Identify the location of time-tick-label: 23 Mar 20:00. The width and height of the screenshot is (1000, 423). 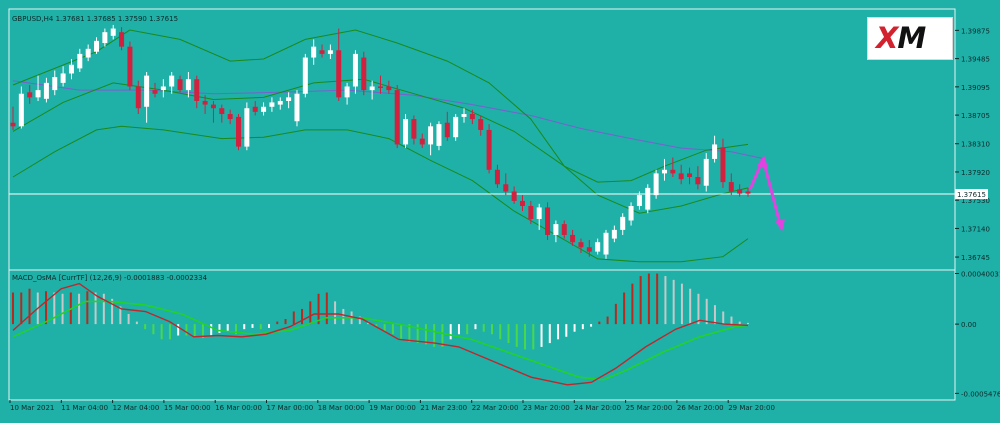
(546, 408).